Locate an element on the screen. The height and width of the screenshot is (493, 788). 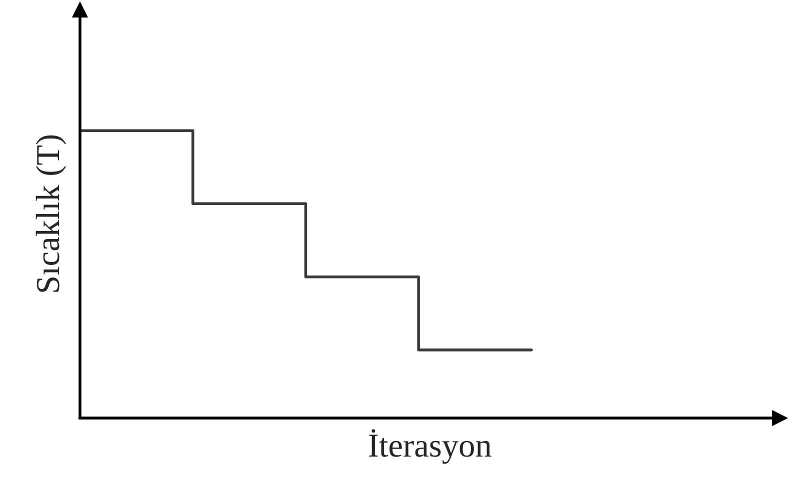
x-axis-title: İterasyon is located at coordinates (430, 446).